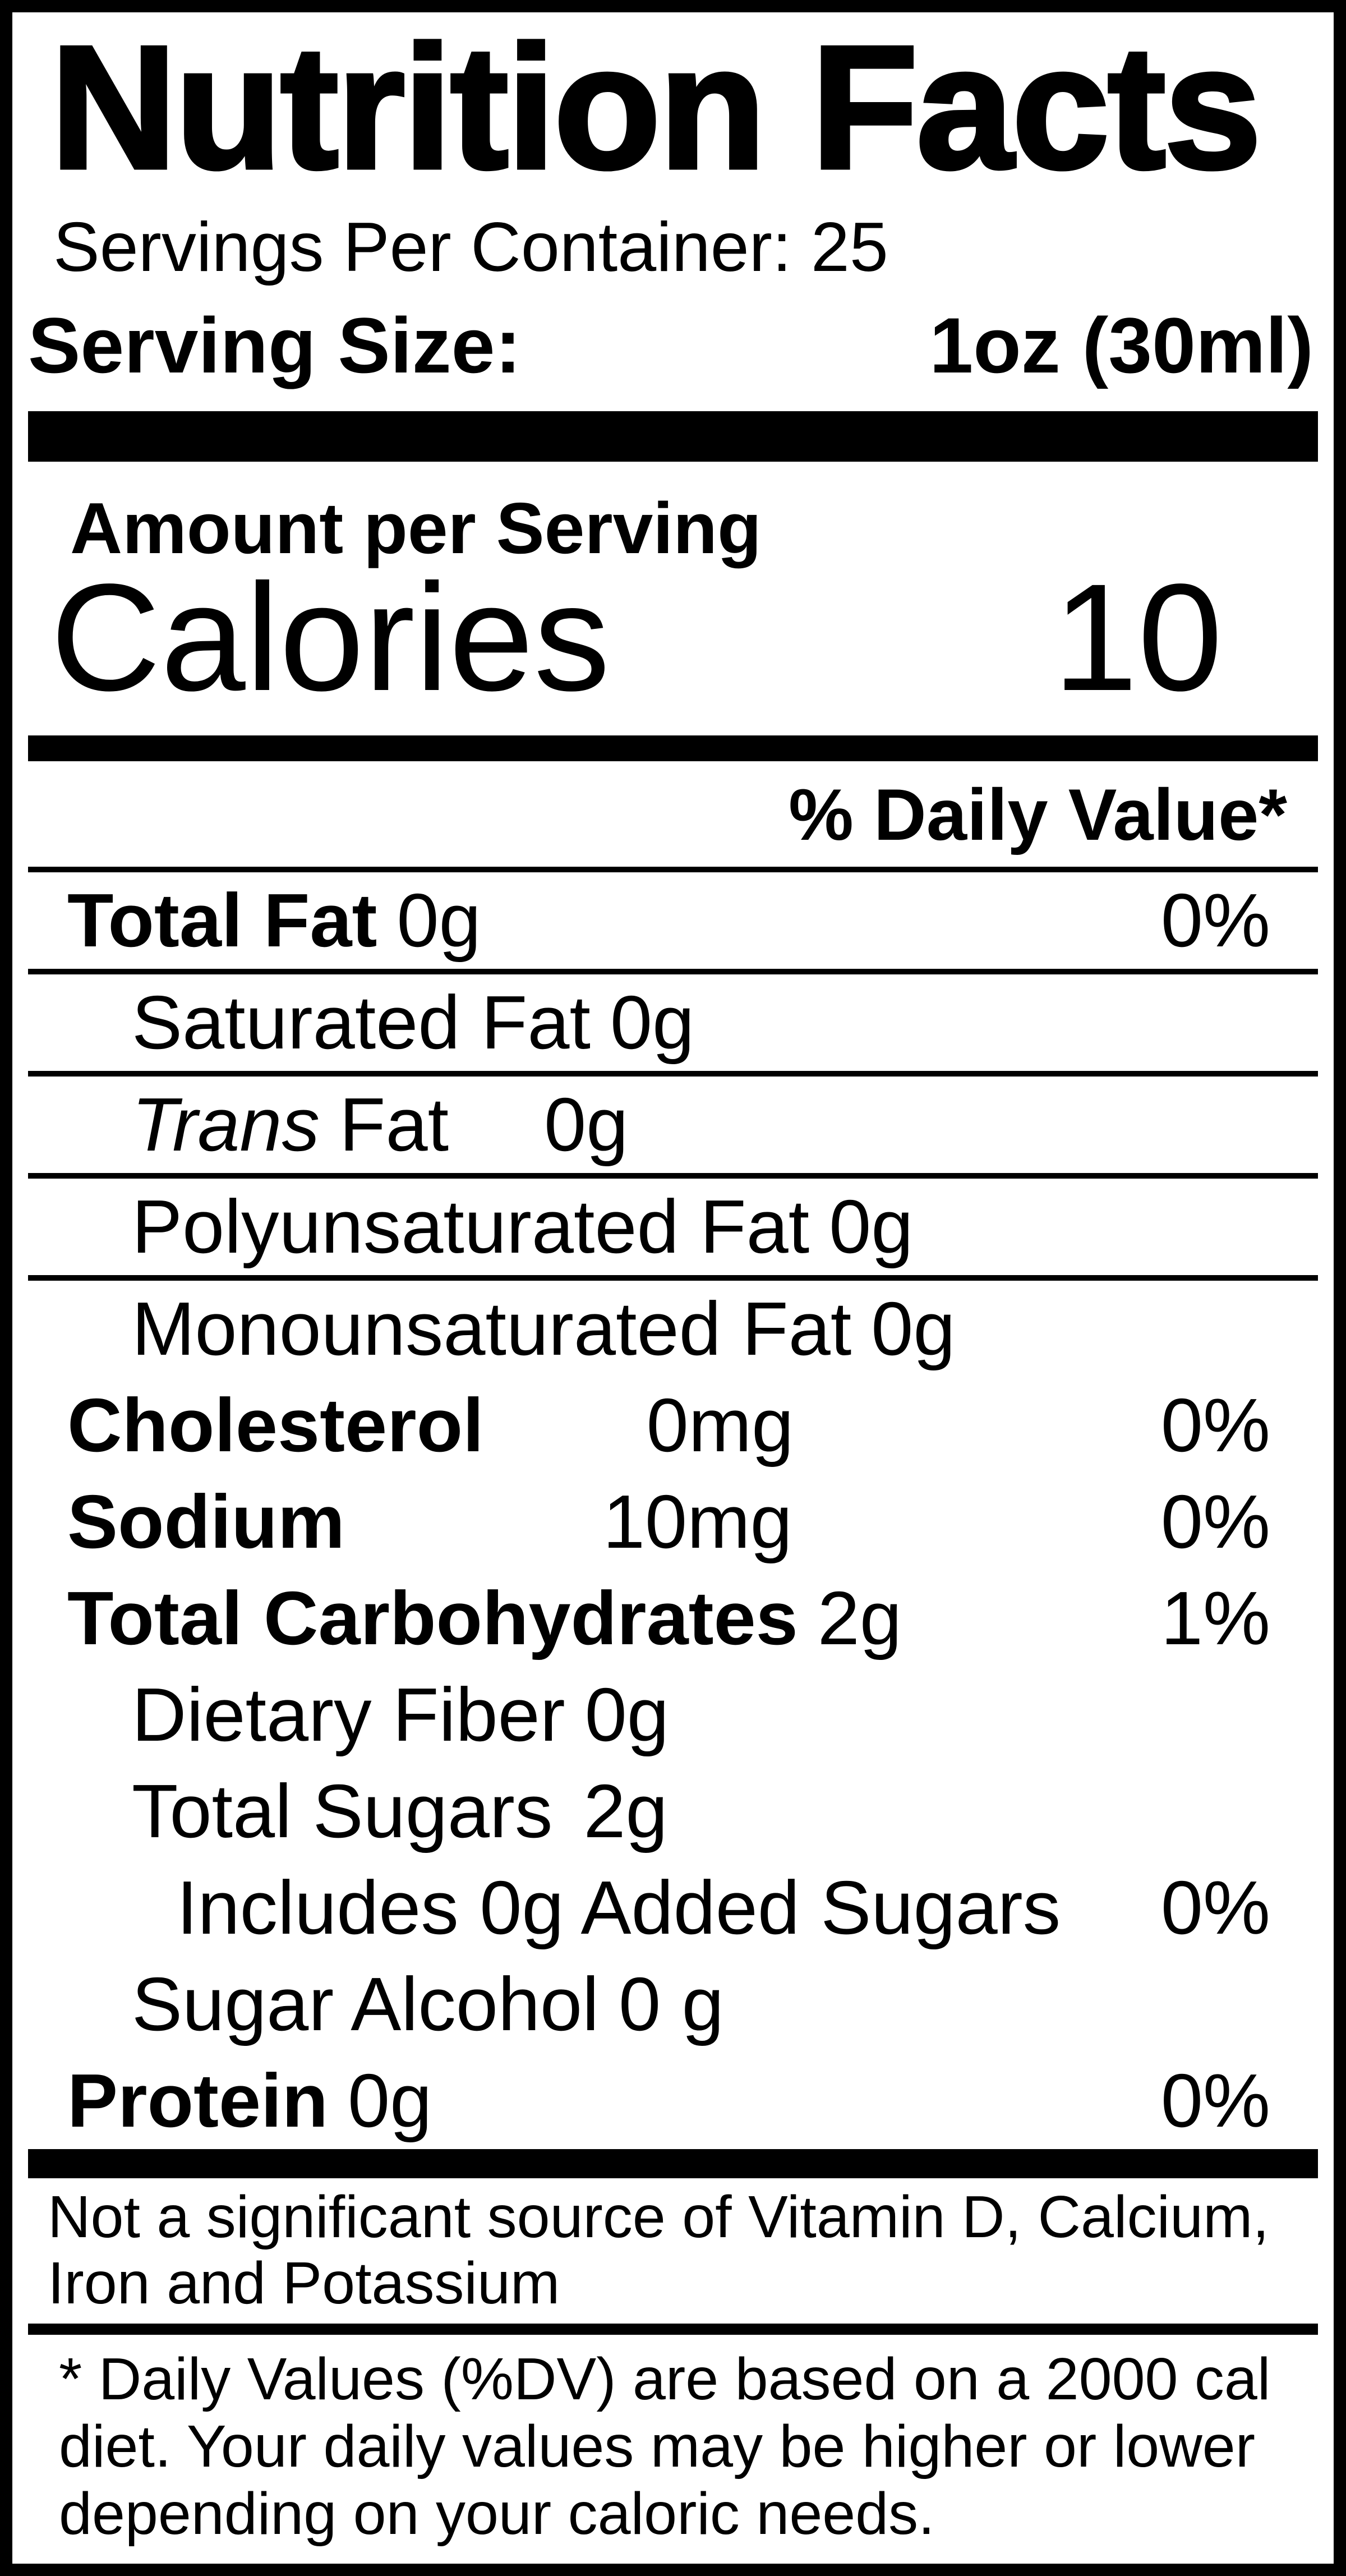 The height and width of the screenshot is (2576, 1346). Describe the element at coordinates (366, 2005) in the screenshot. I see `nutrient-name: Sugar Alcohol` at that location.